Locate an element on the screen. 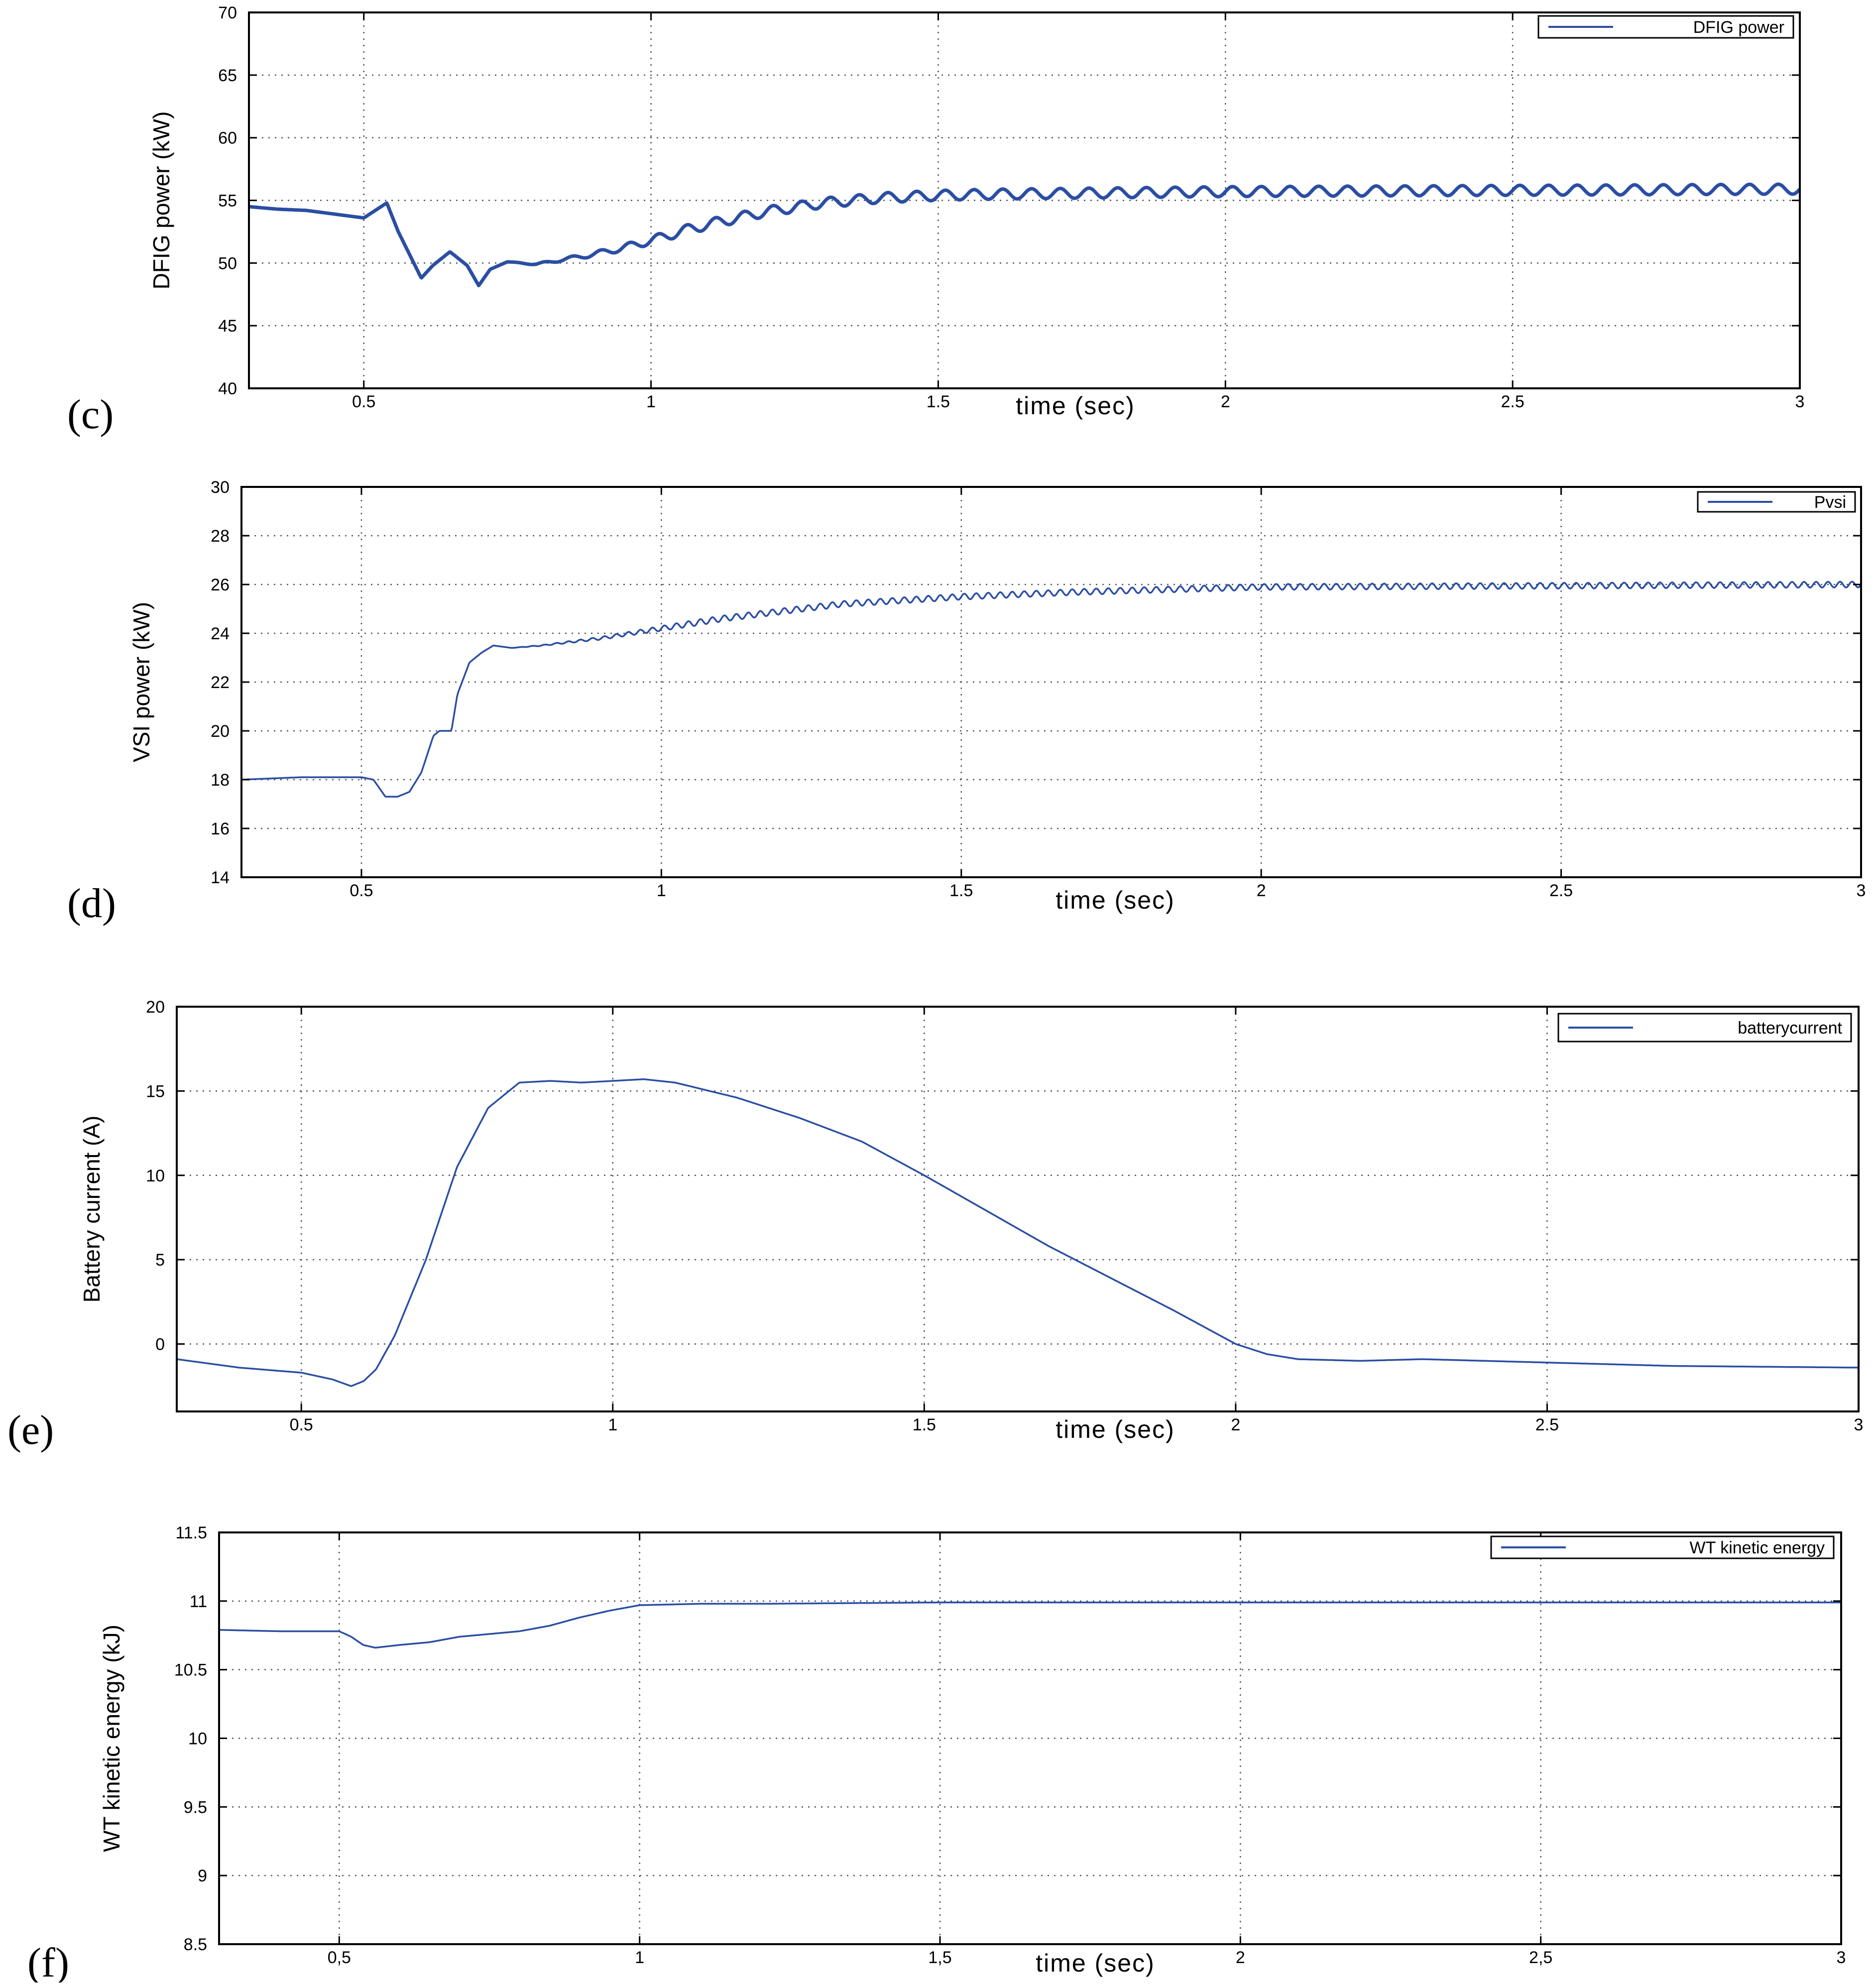  legend-box is located at coordinates (1666, 27).